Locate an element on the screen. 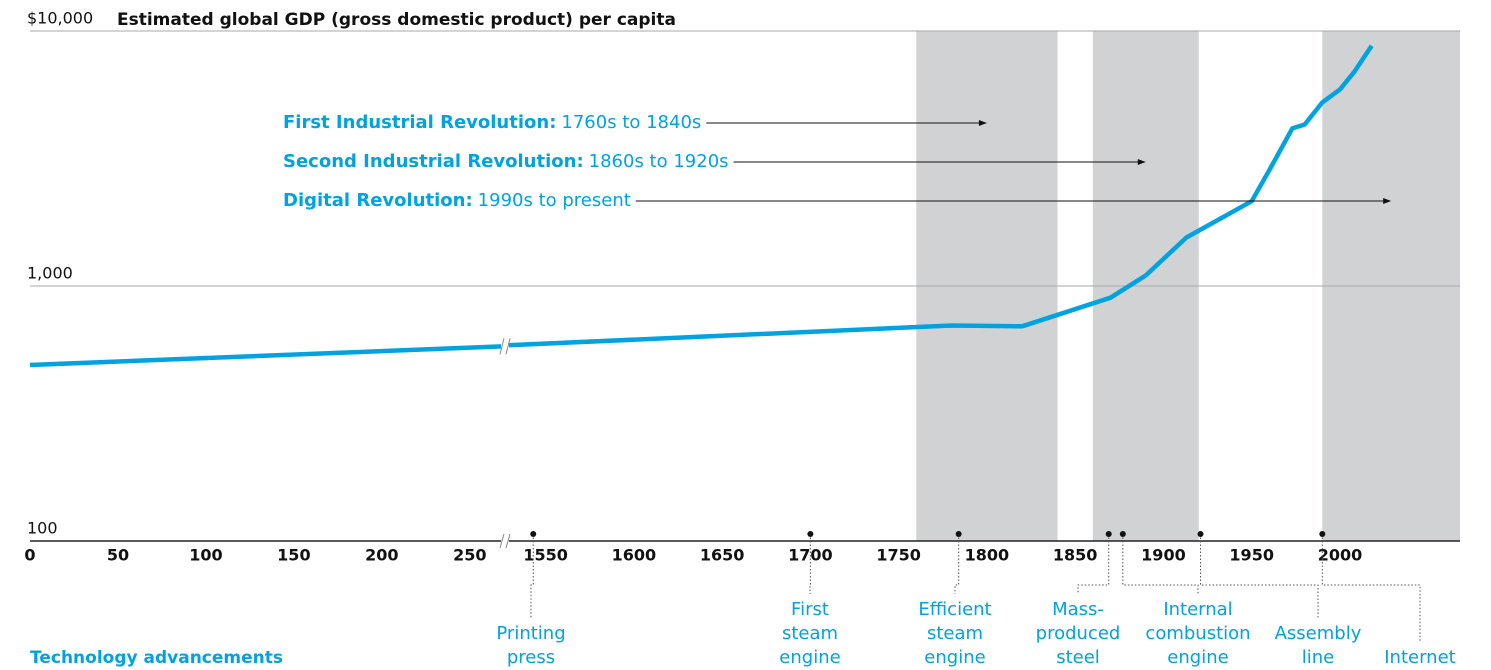  events-title: Technology advancements is located at coordinates (156, 658).